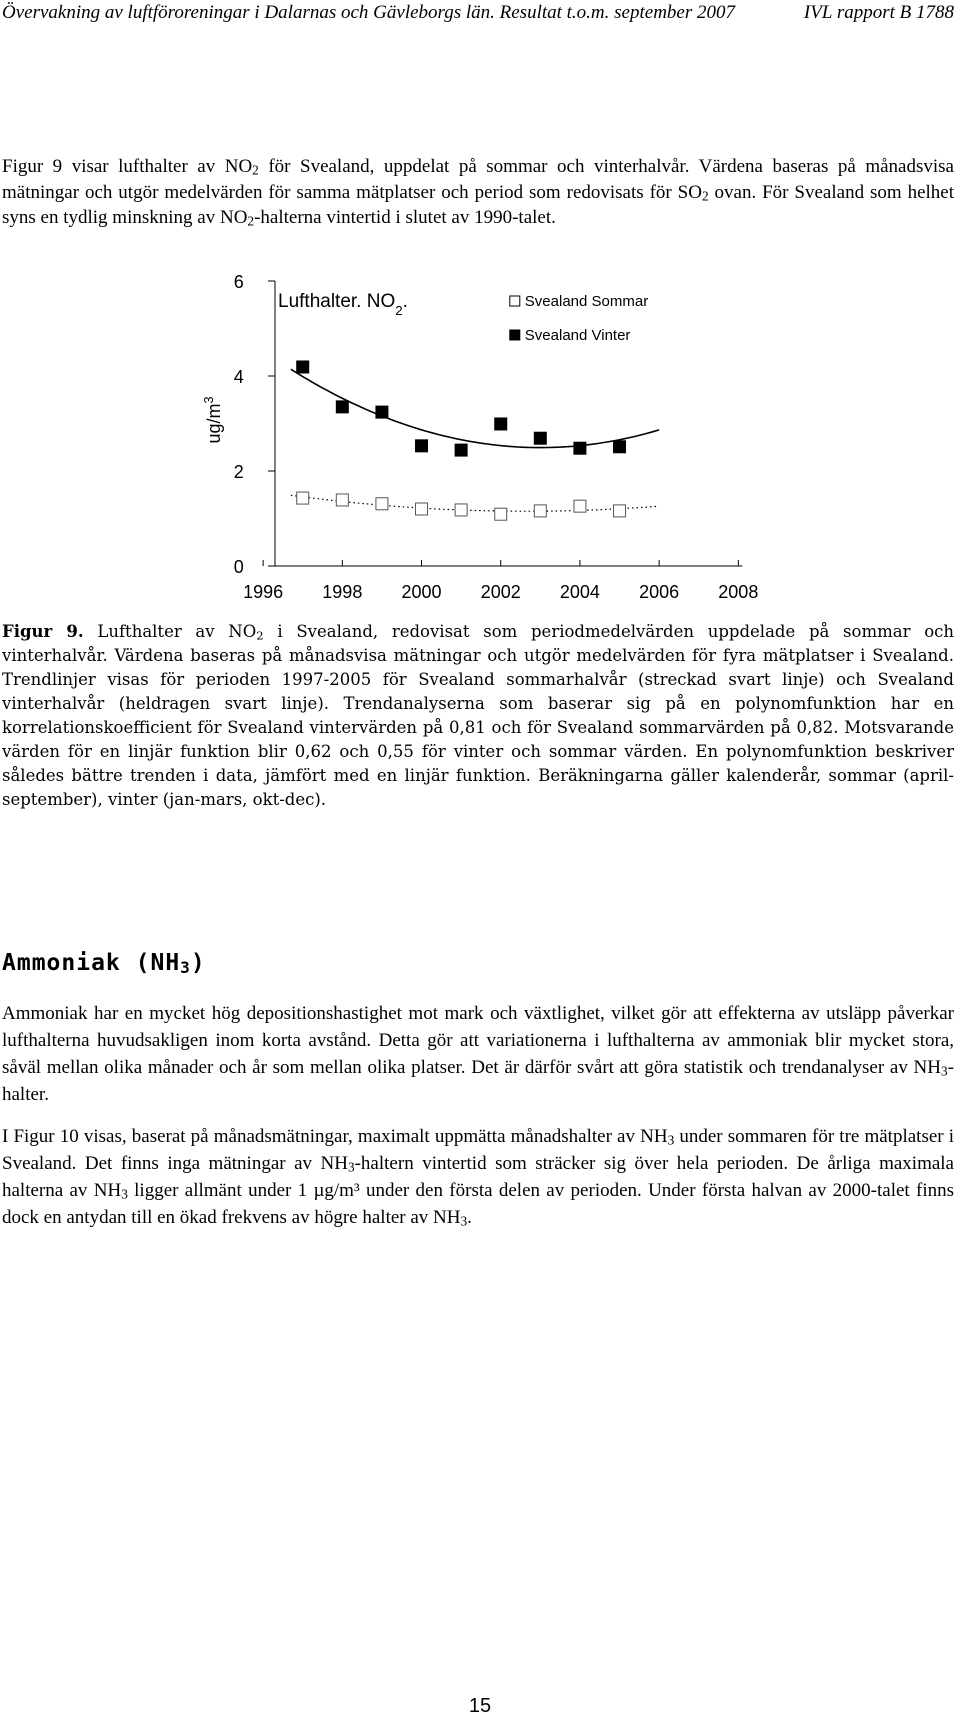  I want to click on text-run: Lufthalter. NO, so click(336, 301).